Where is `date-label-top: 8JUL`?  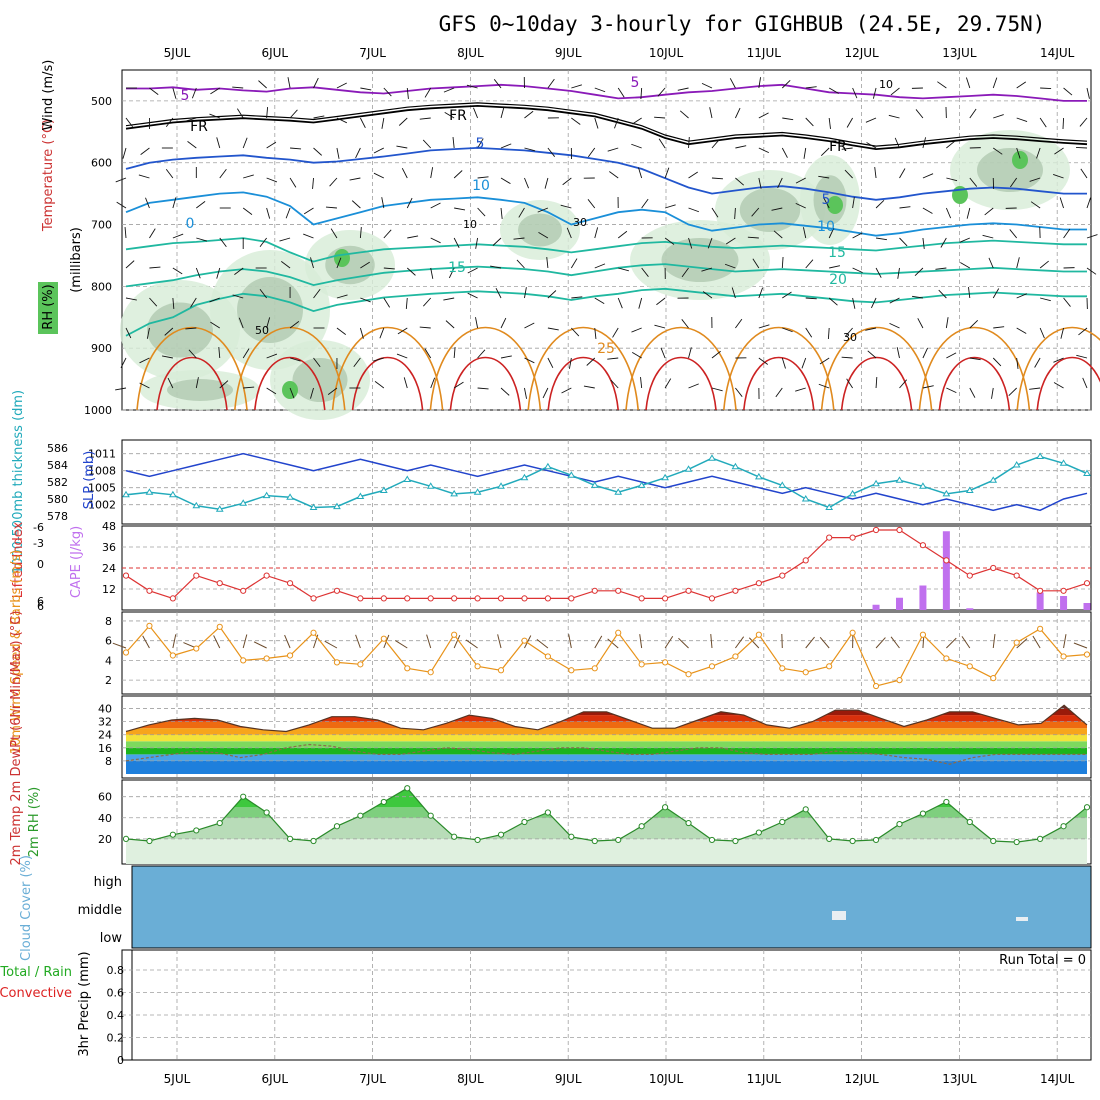 date-label-top: 8JUL is located at coordinates (470, 53).